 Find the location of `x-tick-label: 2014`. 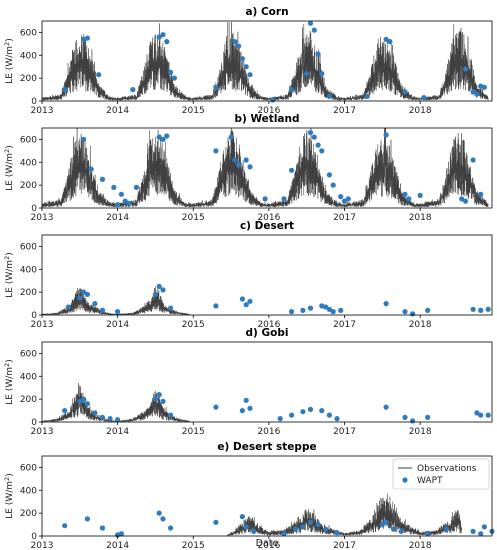

x-tick-label: 2014 is located at coordinates (117, 325).